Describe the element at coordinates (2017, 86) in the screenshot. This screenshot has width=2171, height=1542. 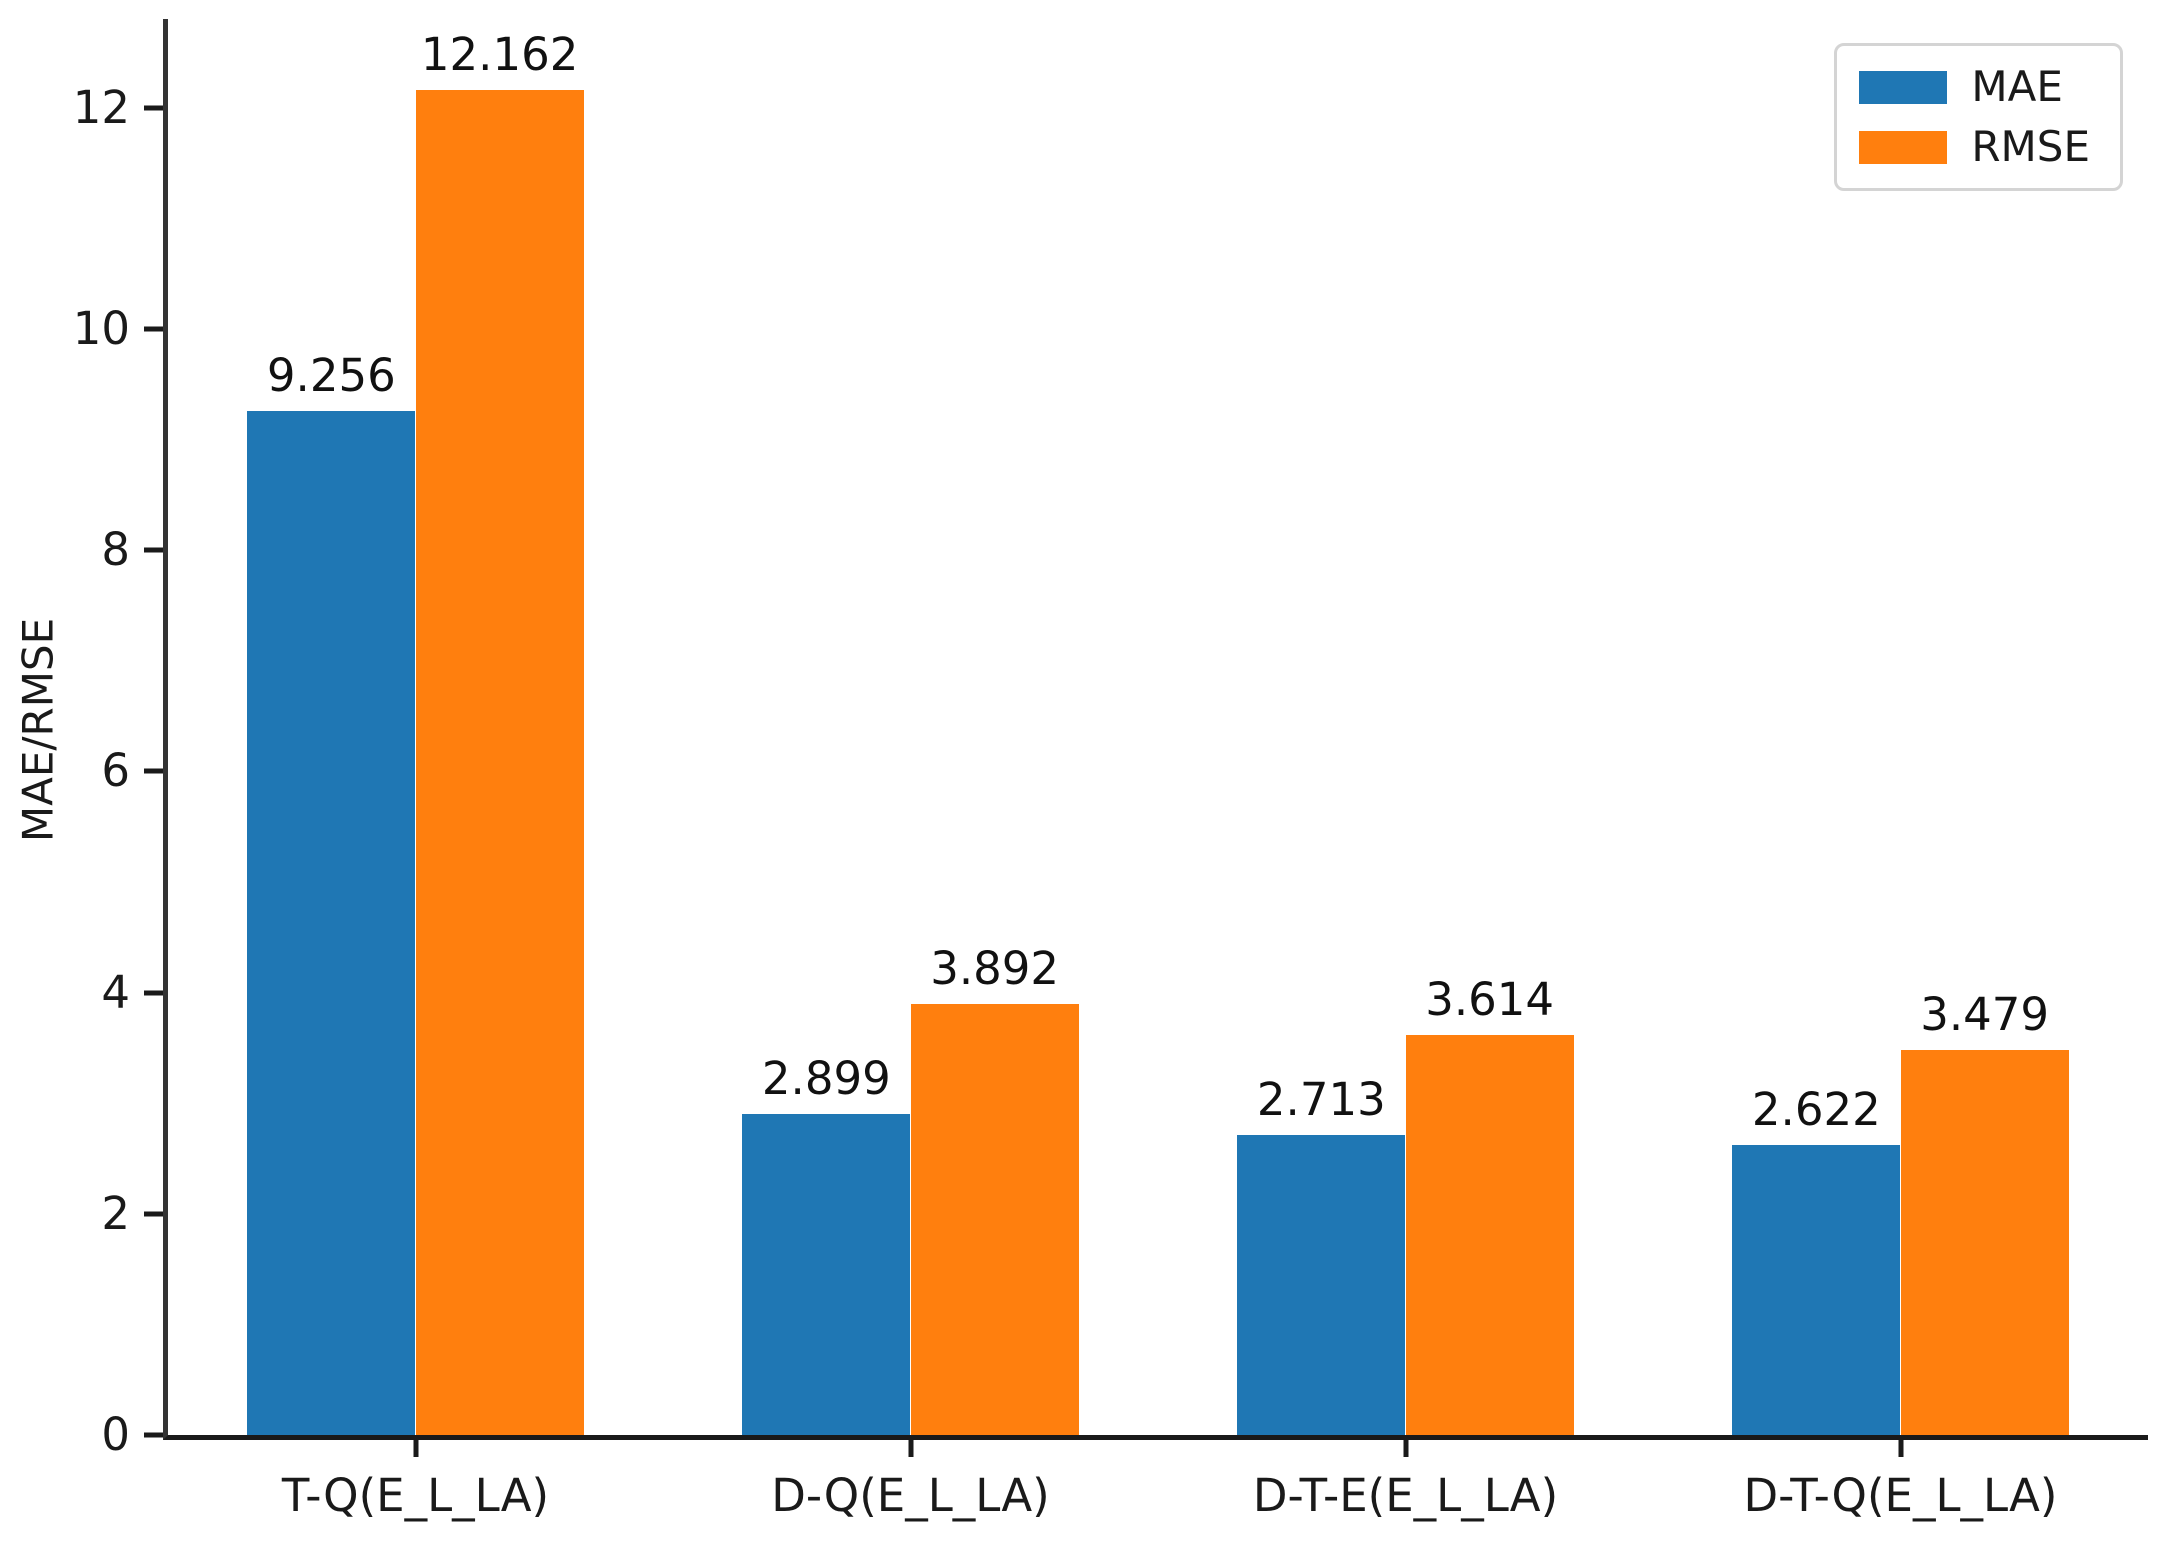
I see `legend-label: MAE` at that location.